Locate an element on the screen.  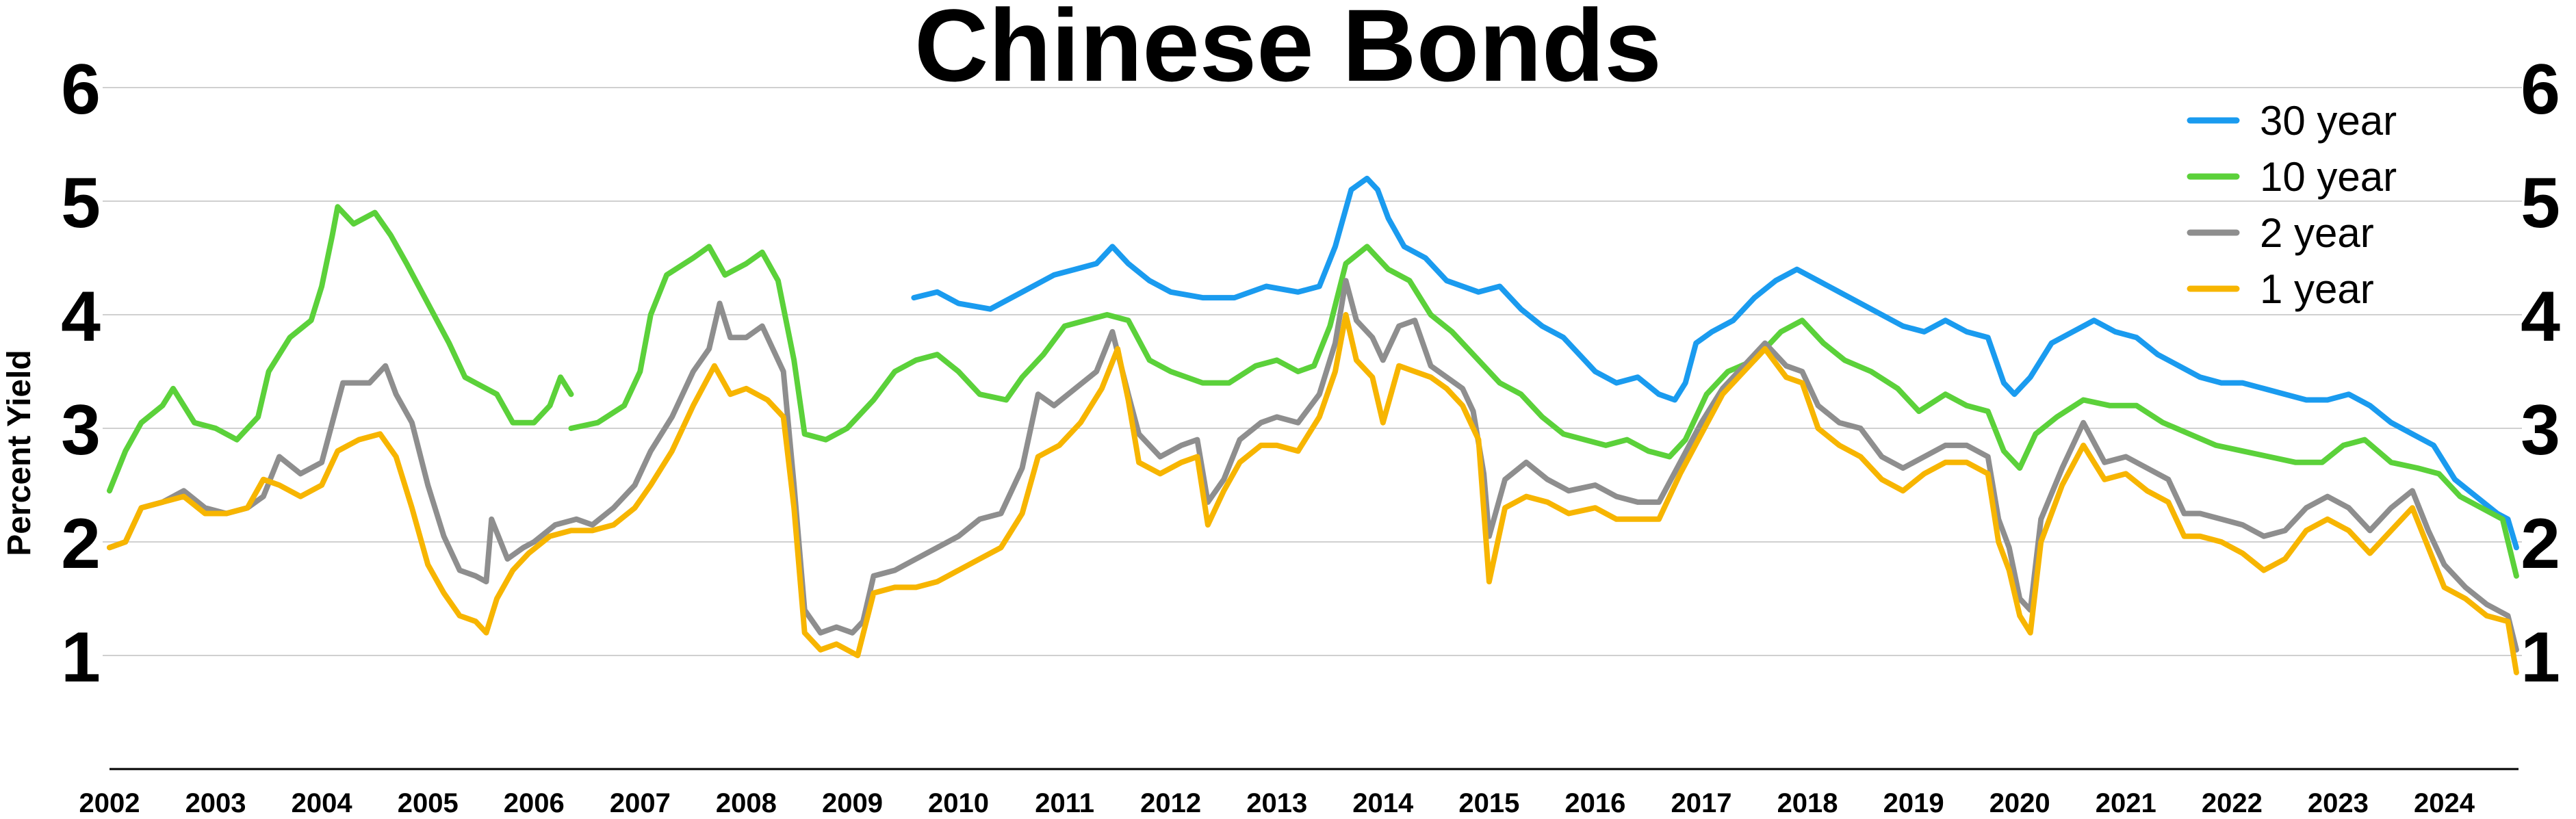
x-tick-label: 2009 is located at coordinates (852, 803).